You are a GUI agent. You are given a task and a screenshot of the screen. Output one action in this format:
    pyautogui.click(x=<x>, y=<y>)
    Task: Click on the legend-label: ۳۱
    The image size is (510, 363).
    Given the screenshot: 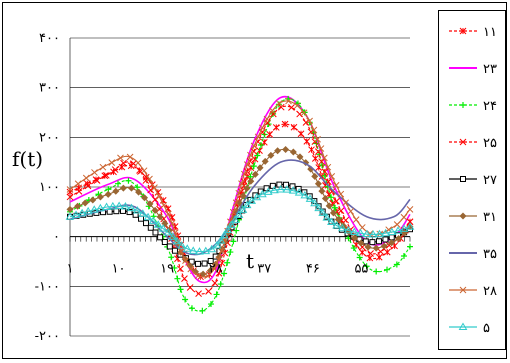 What is the action you would take?
    pyautogui.click(x=490, y=217)
    